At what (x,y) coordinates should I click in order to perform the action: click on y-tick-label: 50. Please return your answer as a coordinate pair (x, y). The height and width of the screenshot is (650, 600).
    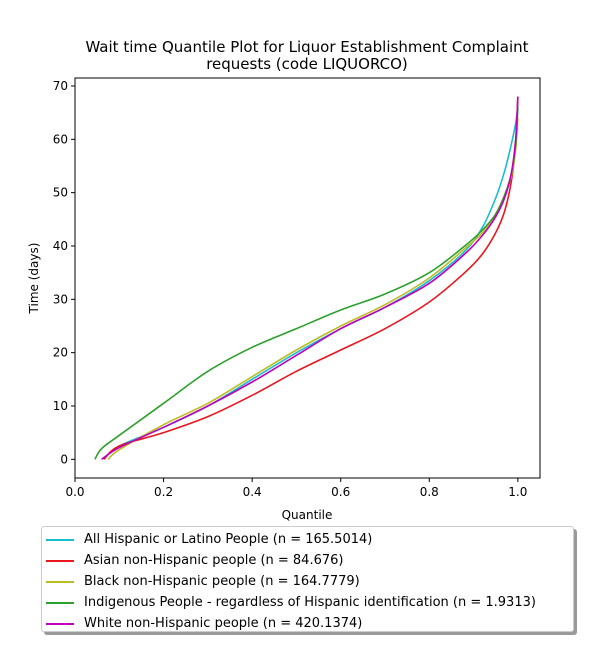
    Looking at the image, I should click on (60, 193).